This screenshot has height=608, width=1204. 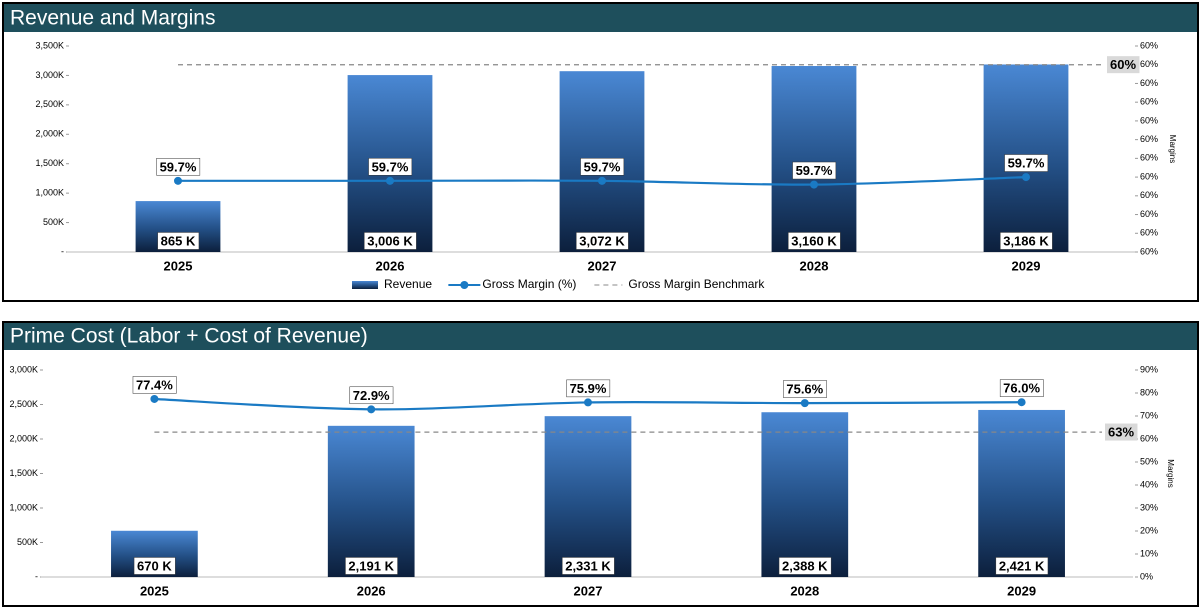 What do you see at coordinates (49, 163) in the screenshot?
I see `y-tick-label: 1,500K` at bounding box center [49, 163].